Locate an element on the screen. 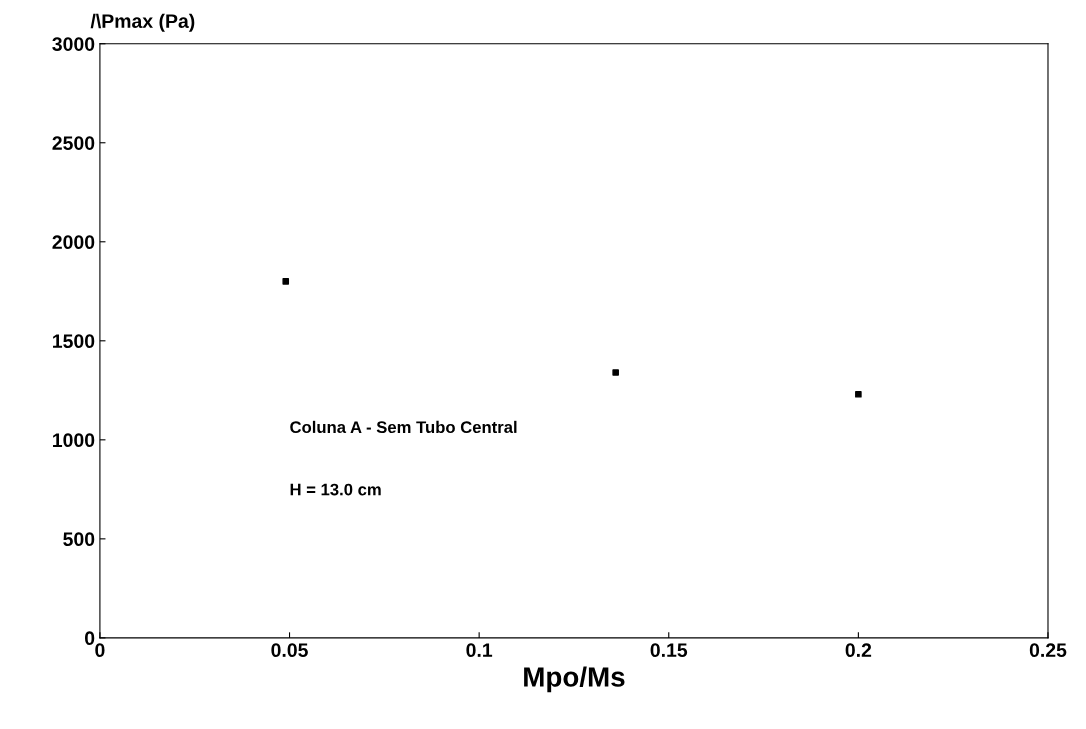 The image size is (1086, 729). x-tick-label: 0 is located at coordinates (100, 650).